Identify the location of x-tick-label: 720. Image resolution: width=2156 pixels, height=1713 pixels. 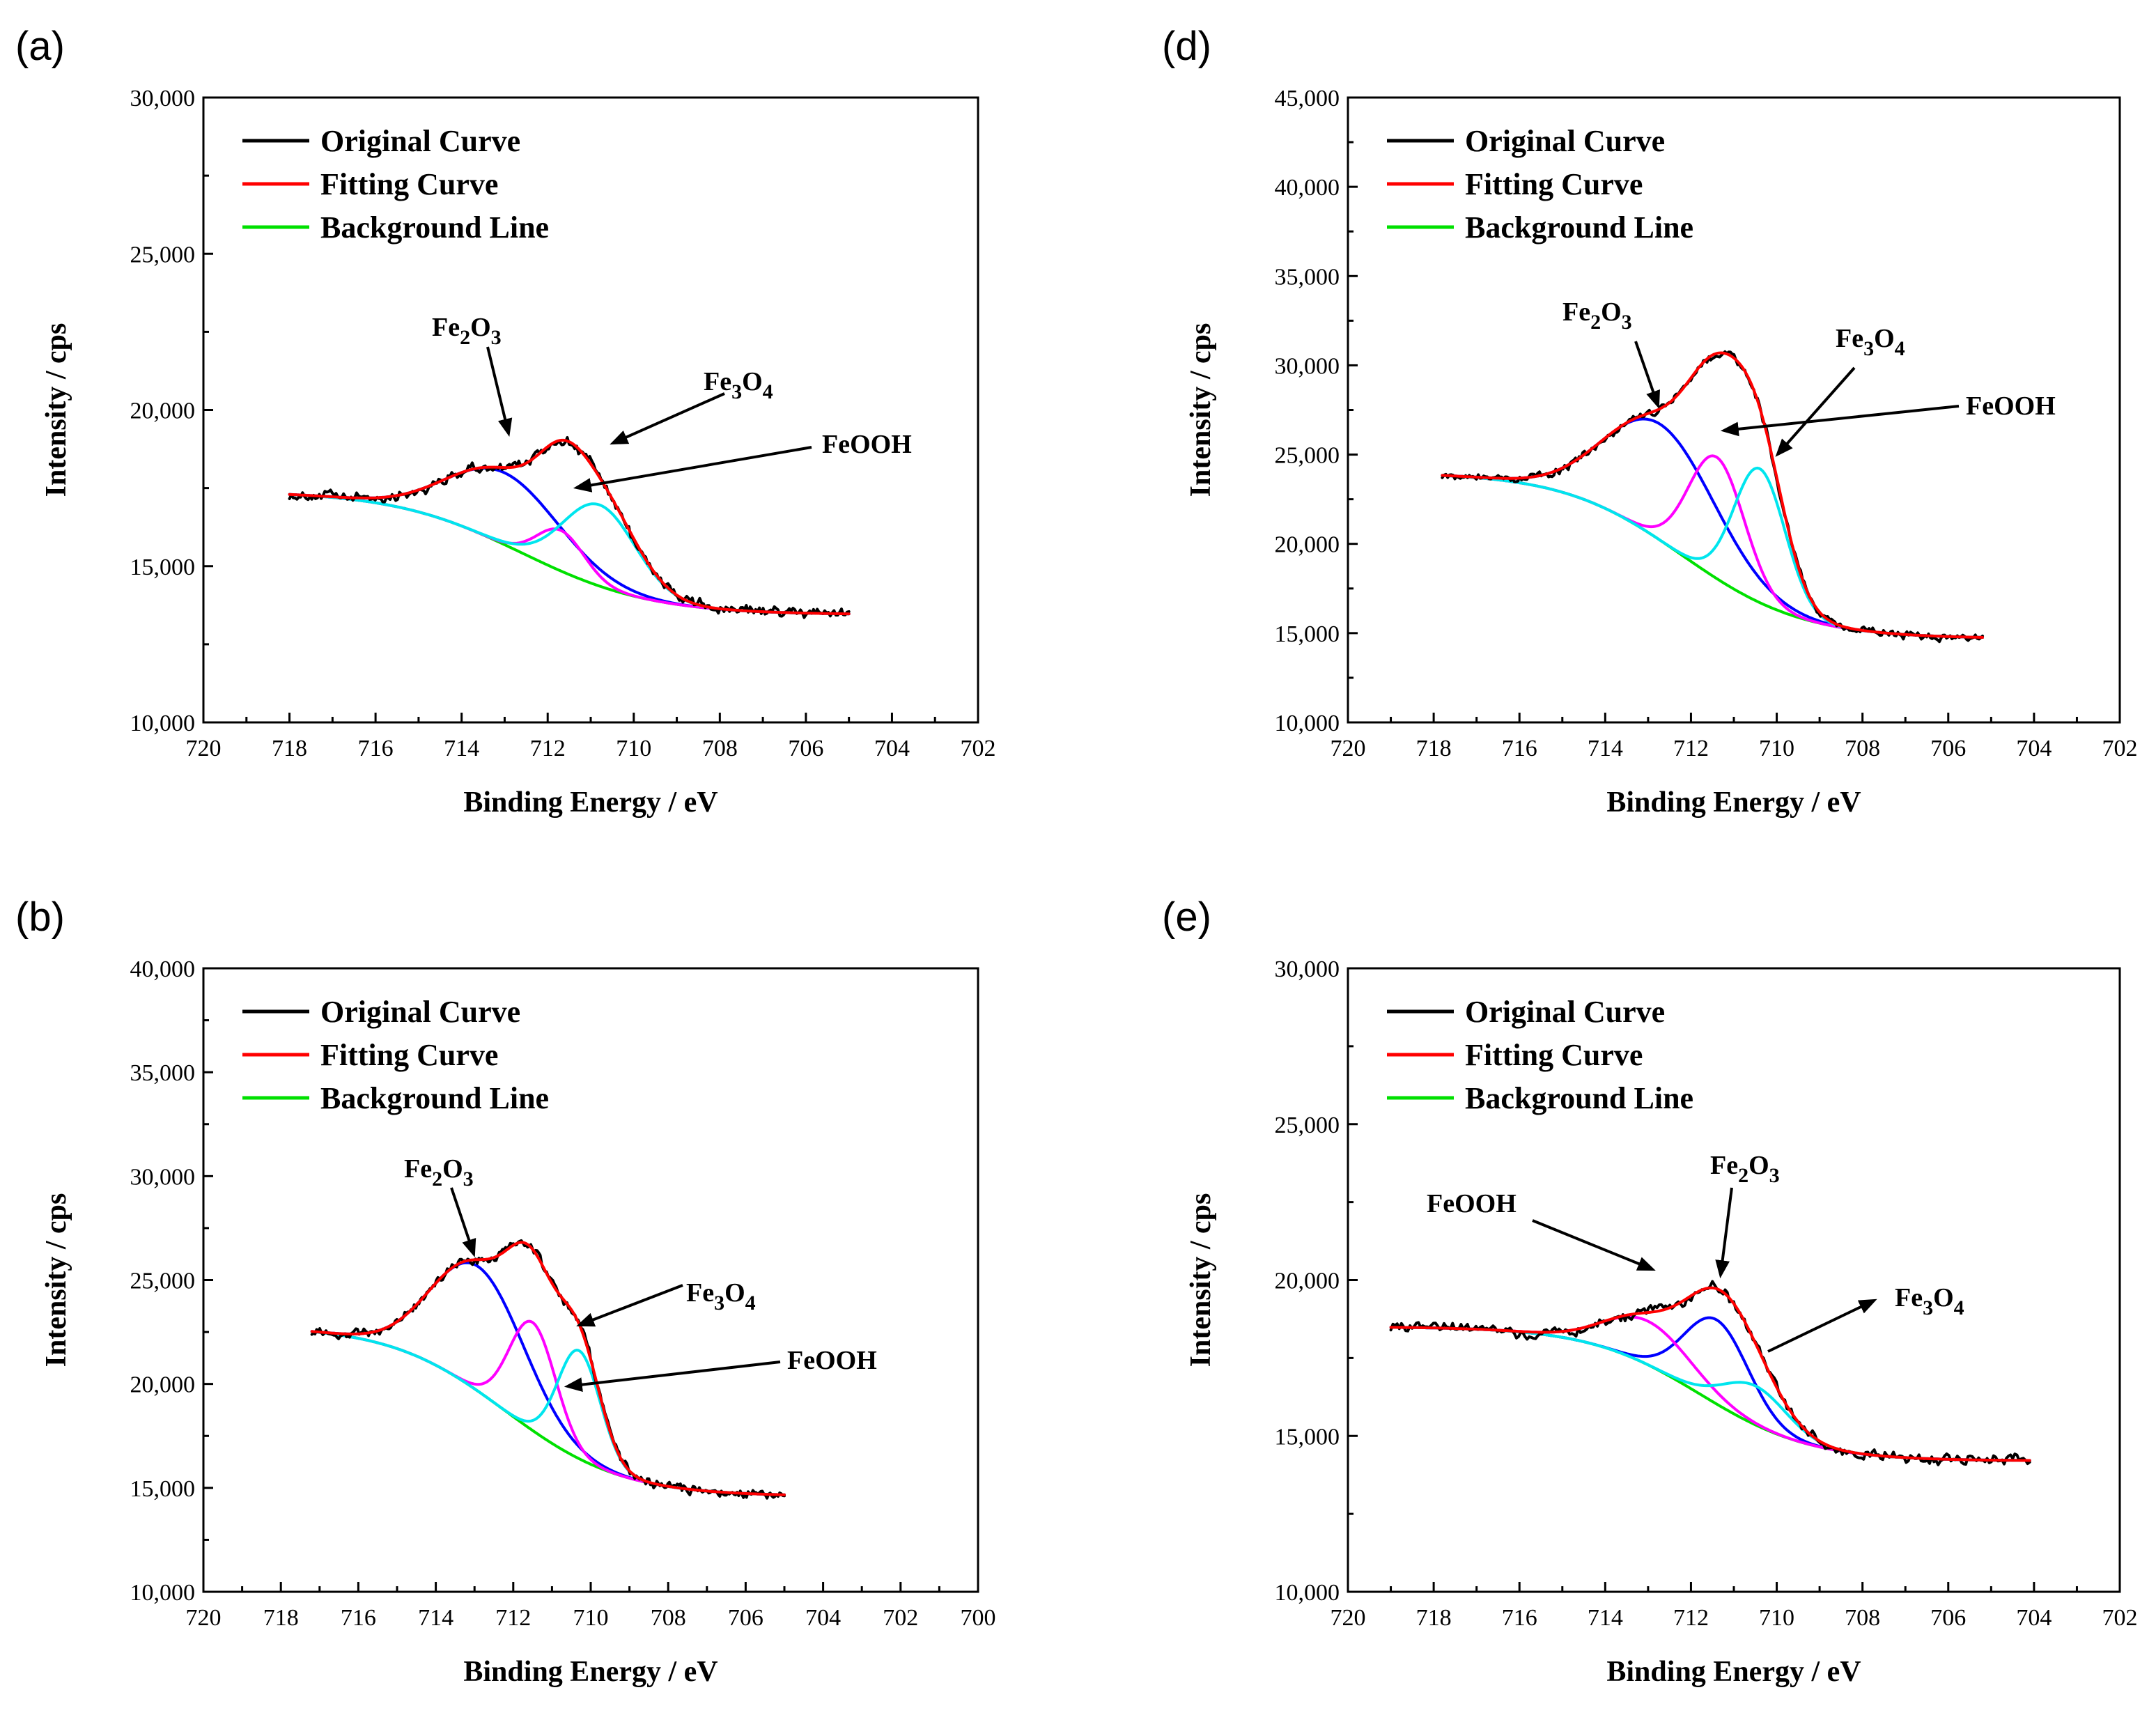
(1348, 1618).